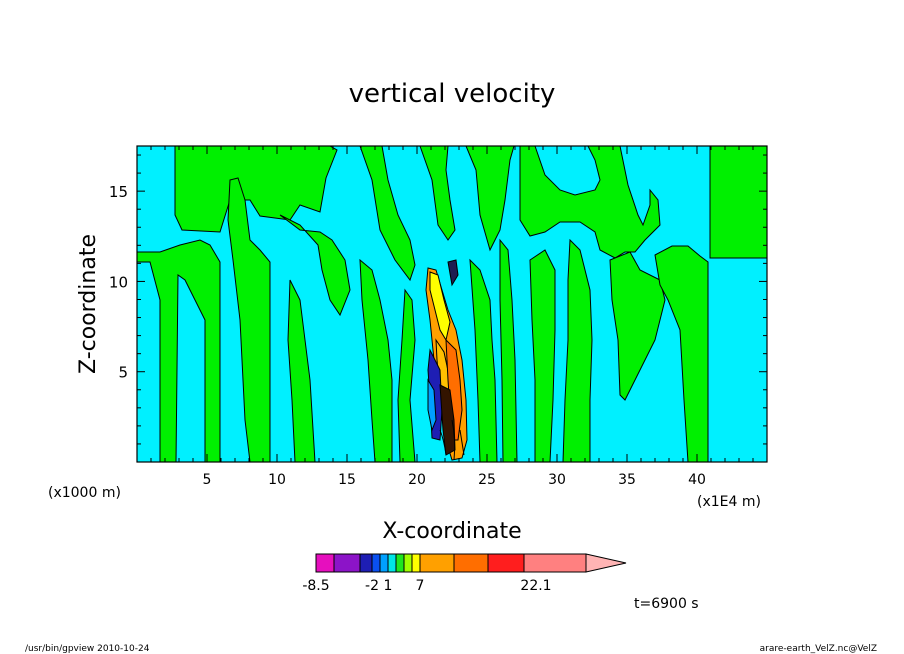 This screenshot has width=904, height=654. I want to click on y-tick-label: 5, so click(123, 373).